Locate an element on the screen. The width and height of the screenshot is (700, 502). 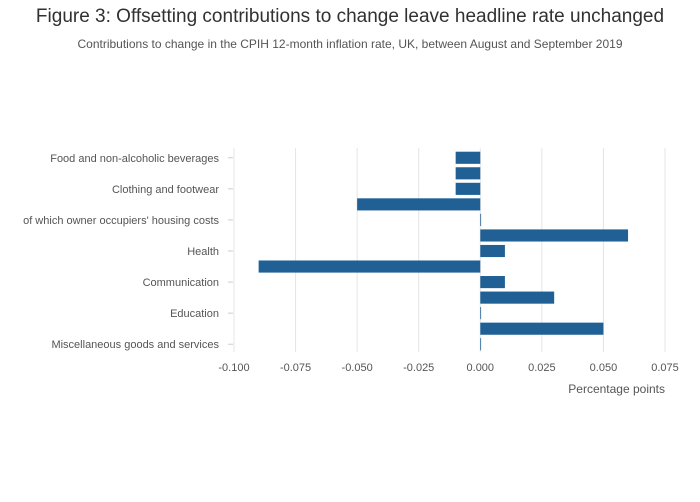
x-tick-label: 0.025 is located at coordinates (542, 368).